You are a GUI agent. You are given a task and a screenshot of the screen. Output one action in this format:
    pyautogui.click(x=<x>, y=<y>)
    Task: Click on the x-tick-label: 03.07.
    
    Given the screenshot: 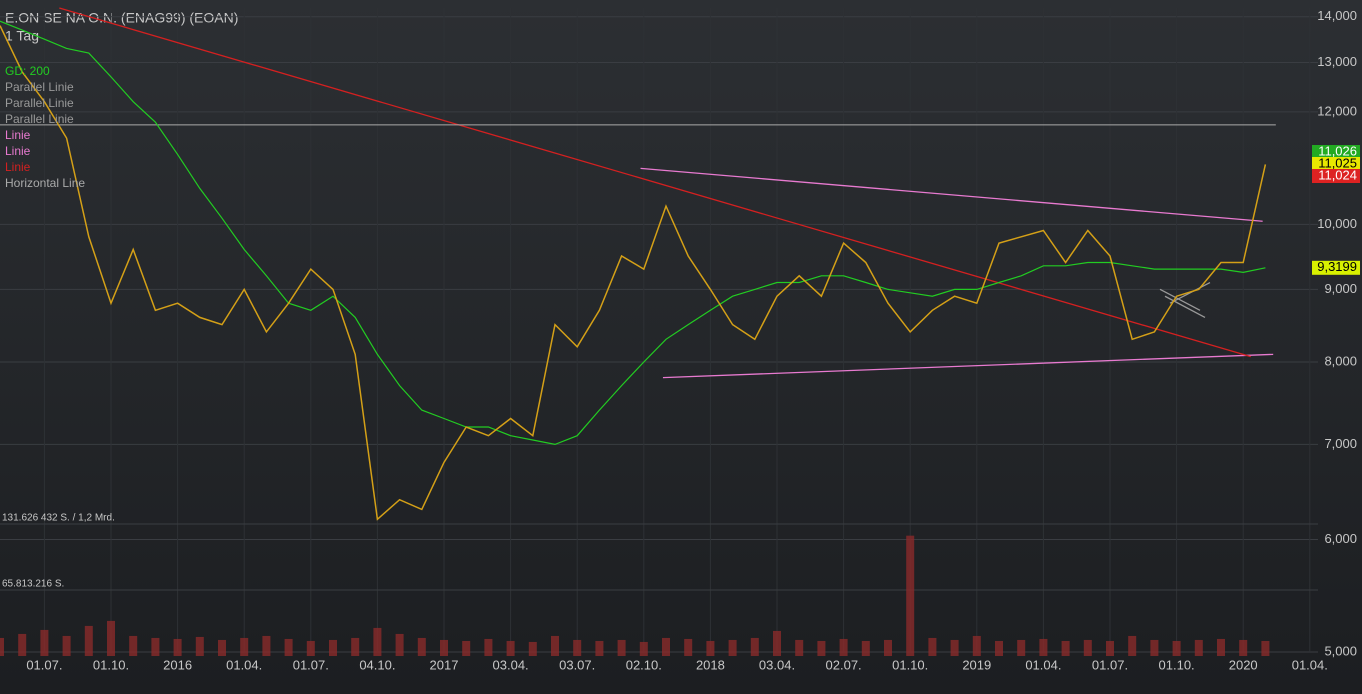 What is the action you would take?
    pyautogui.click(x=577, y=664)
    